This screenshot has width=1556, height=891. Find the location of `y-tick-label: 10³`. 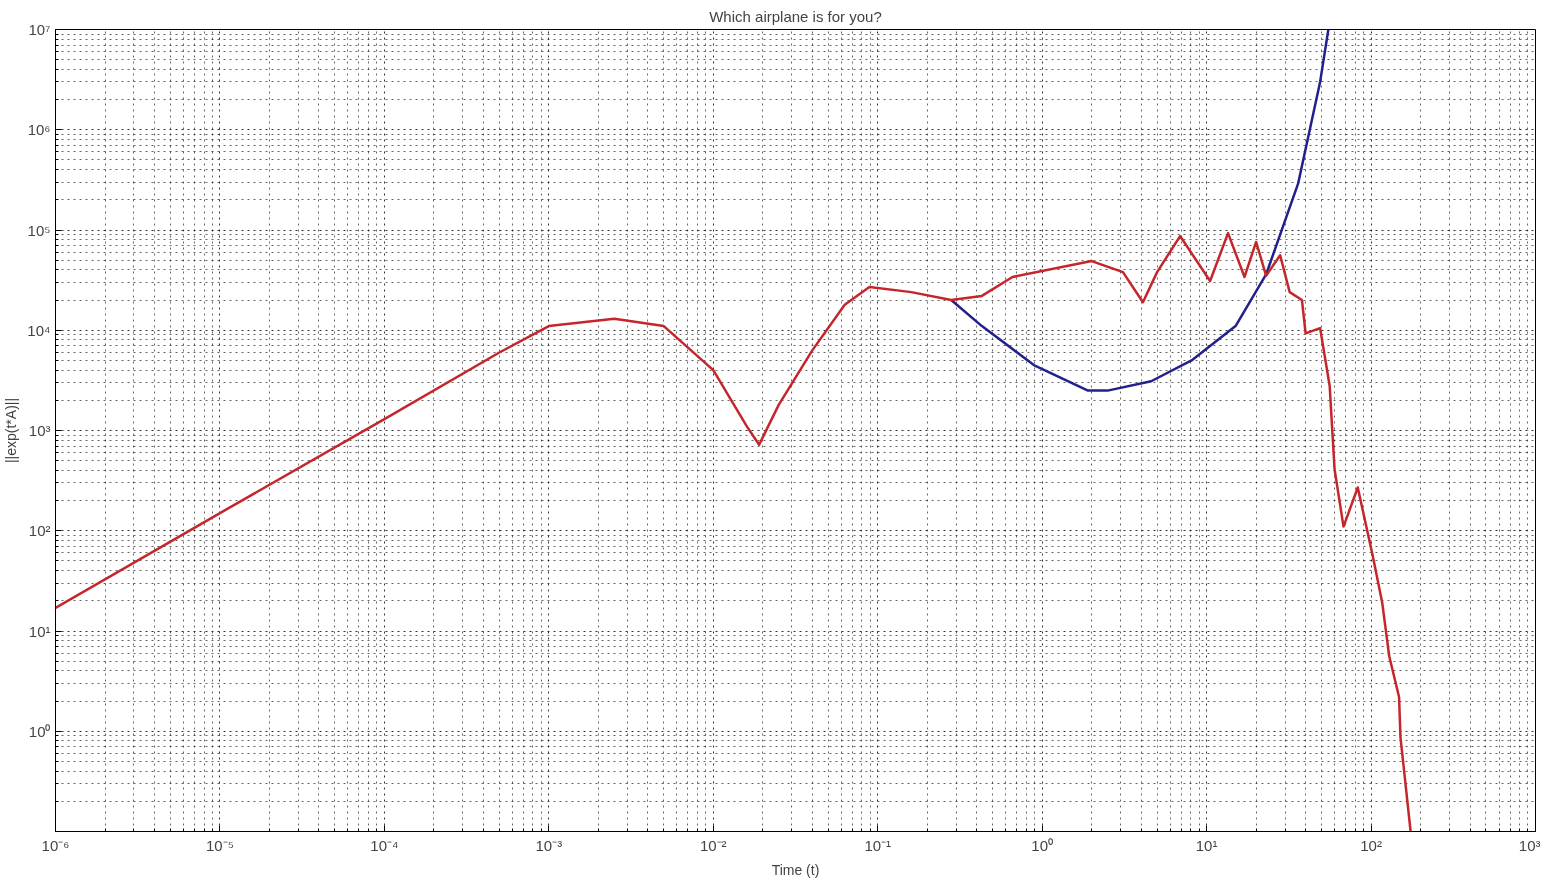

y-tick-label: 10³ is located at coordinates (39, 430).